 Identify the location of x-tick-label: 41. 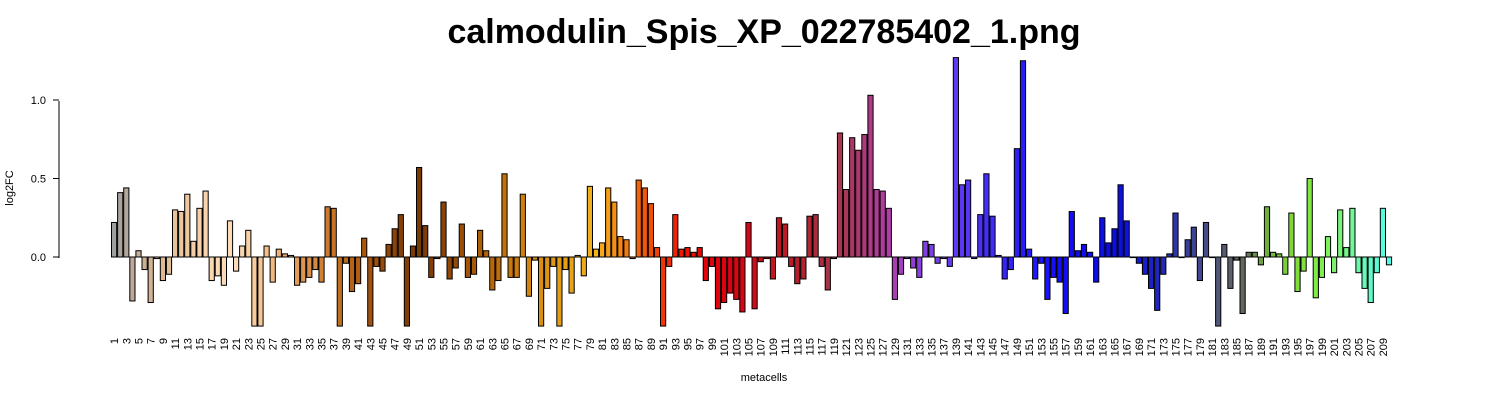
(359, 344).